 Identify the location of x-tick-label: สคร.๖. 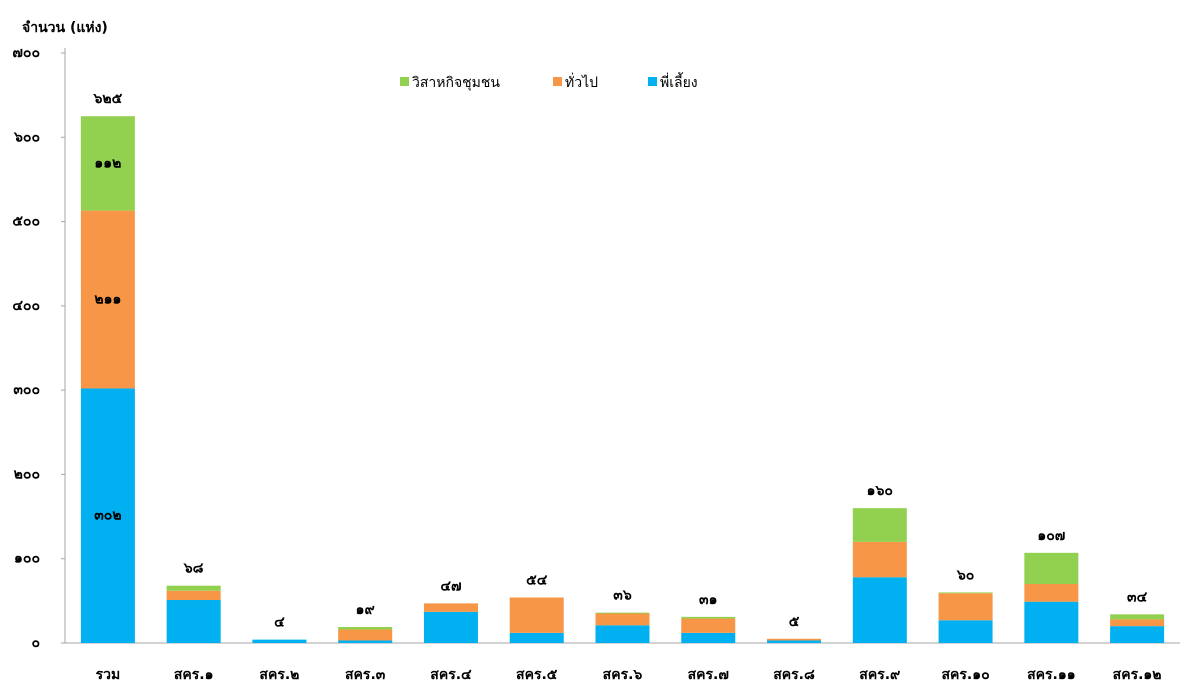
(623, 674).